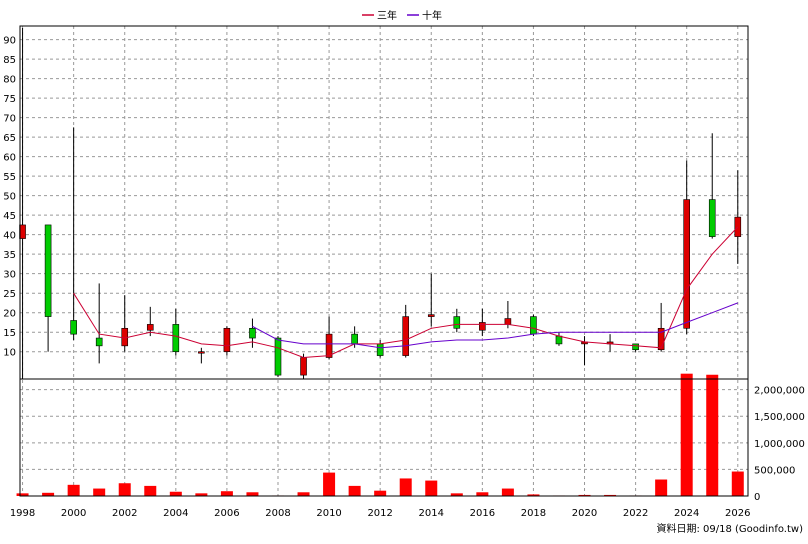 The image size is (808, 544). What do you see at coordinates (757, 497) in the screenshot?
I see `volume-tick-label: 0` at bounding box center [757, 497].